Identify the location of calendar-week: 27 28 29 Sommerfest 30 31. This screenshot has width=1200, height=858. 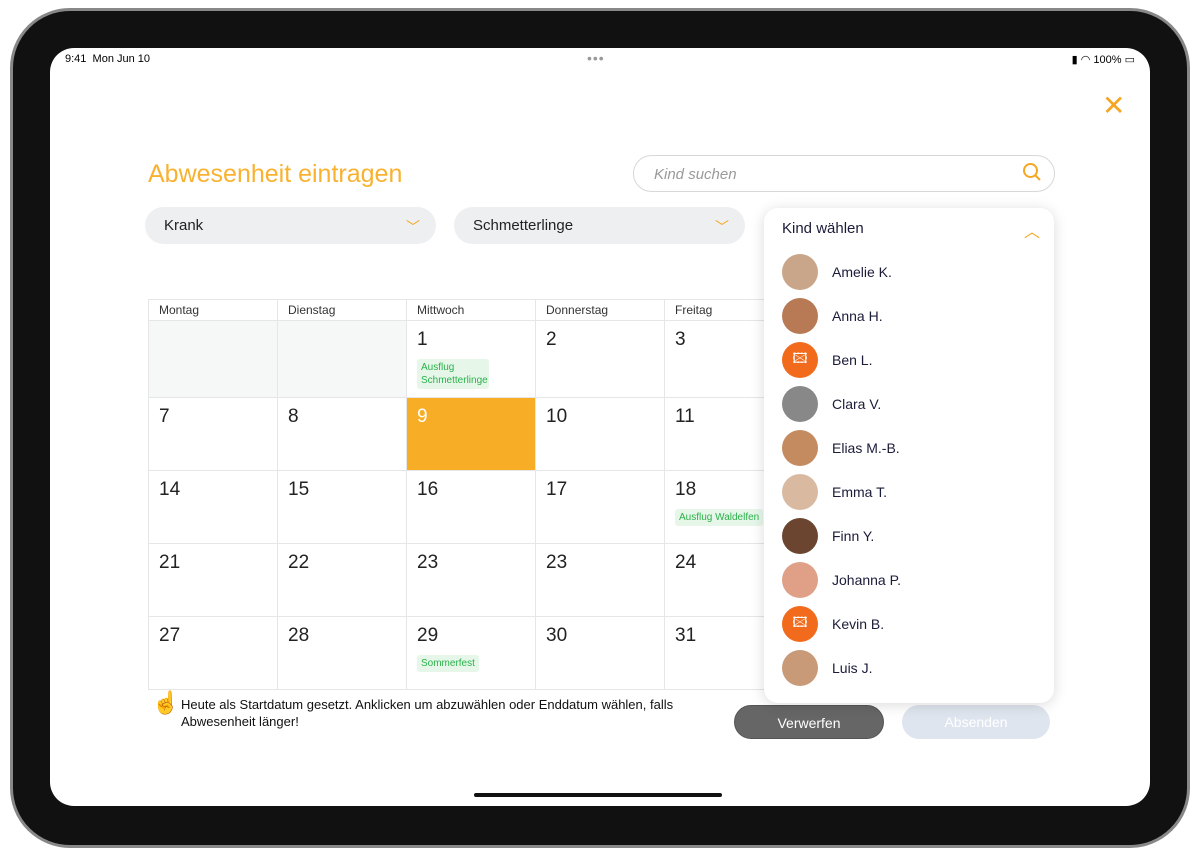
(471, 653).